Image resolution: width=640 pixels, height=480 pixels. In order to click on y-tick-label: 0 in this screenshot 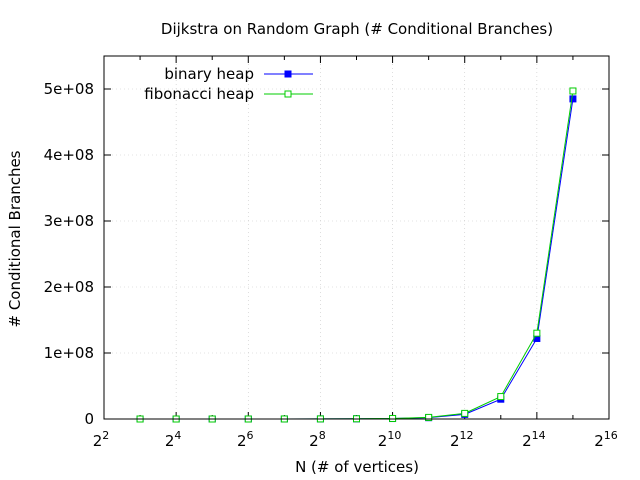, I will do `click(89, 419)`.